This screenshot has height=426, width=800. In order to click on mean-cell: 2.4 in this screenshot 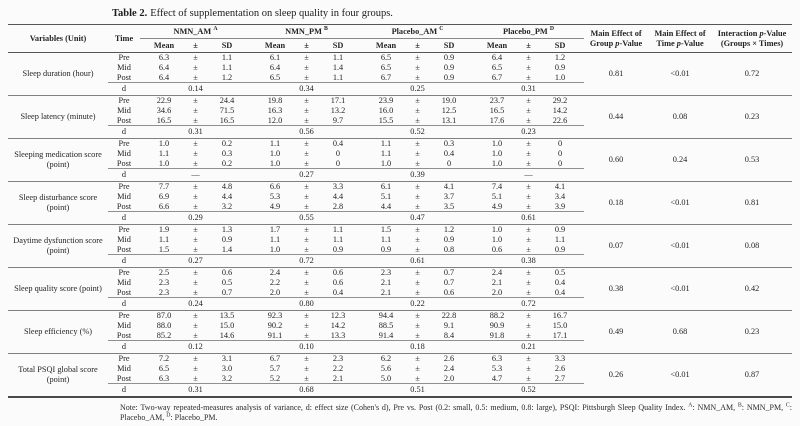, I will do `click(497, 273)`.